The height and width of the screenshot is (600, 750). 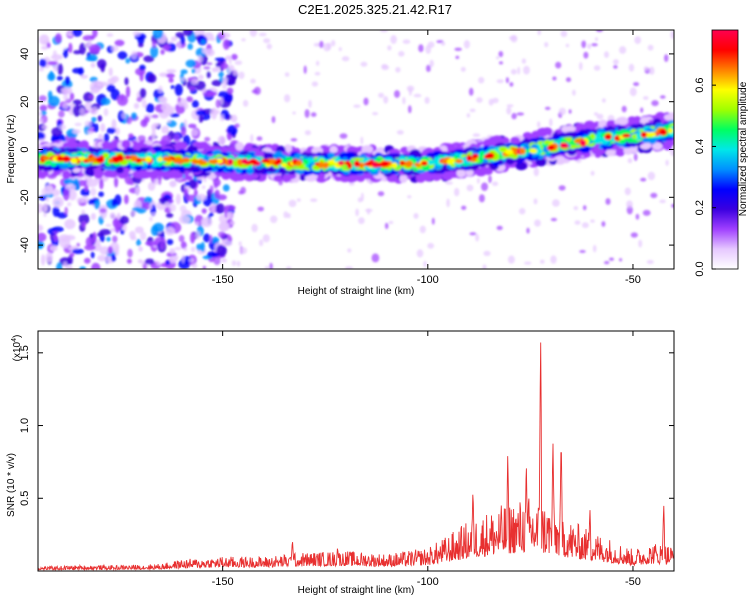 What do you see at coordinates (375, 9) in the screenshot?
I see `figure-title: C2E1.2025.325.21.42.R17` at bounding box center [375, 9].